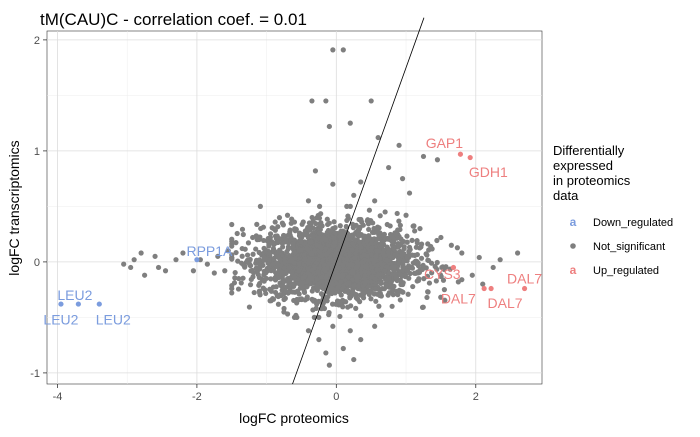 This screenshot has width=700, height=437. Describe the element at coordinates (573, 222) in the screenshot. I see `legend-key-glyph: a` at that location.